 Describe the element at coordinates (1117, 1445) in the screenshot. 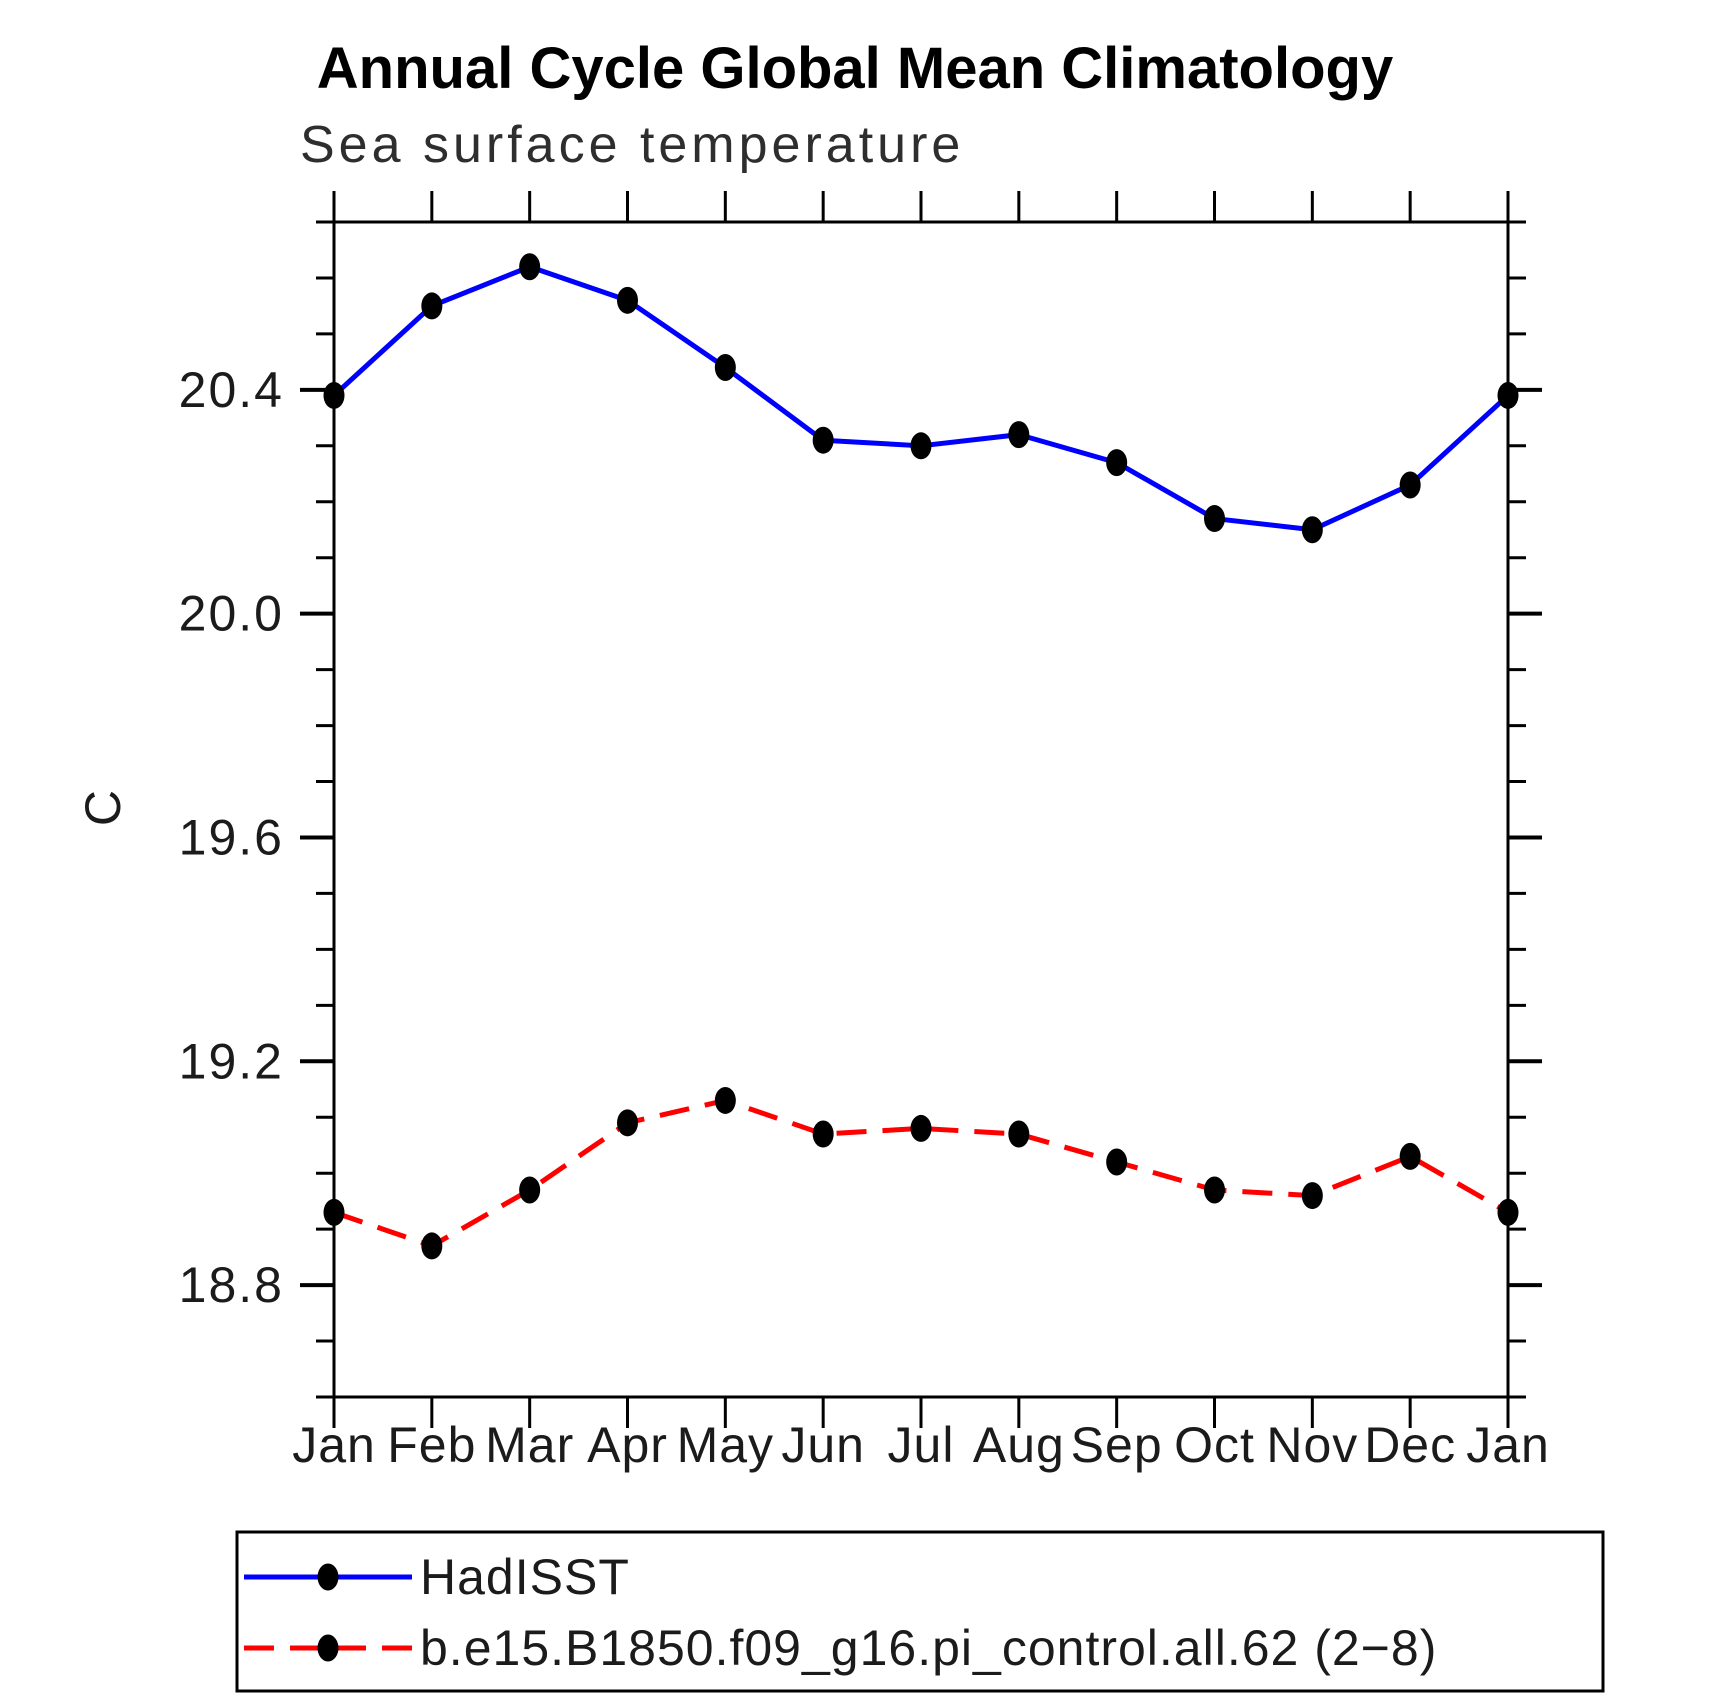

I see `x-tick-label: Sep` at that location.